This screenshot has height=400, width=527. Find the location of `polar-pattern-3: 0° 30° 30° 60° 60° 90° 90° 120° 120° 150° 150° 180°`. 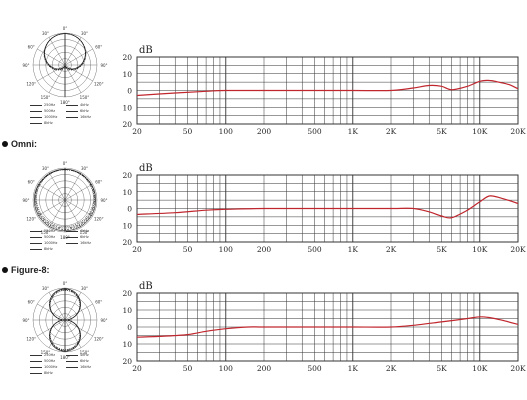

polar-pattern-3: 0° 30° 30° 60° 60° 90° 90° 120° 120° 150° 150° 180° is located at coordinates (64, 320).